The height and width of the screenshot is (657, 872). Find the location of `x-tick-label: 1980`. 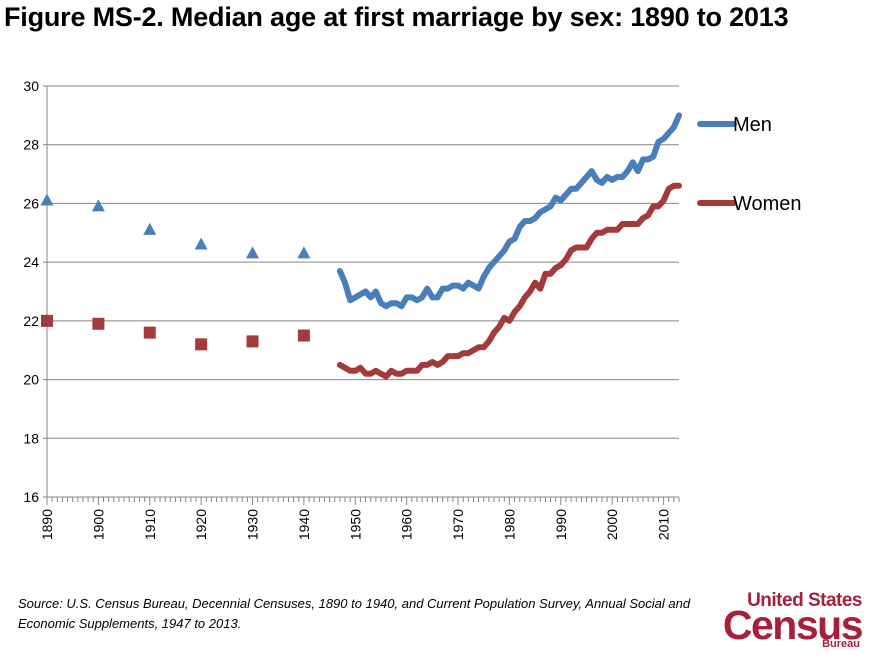

x-tick-label: 1980 is located at coordinates (509, 524).